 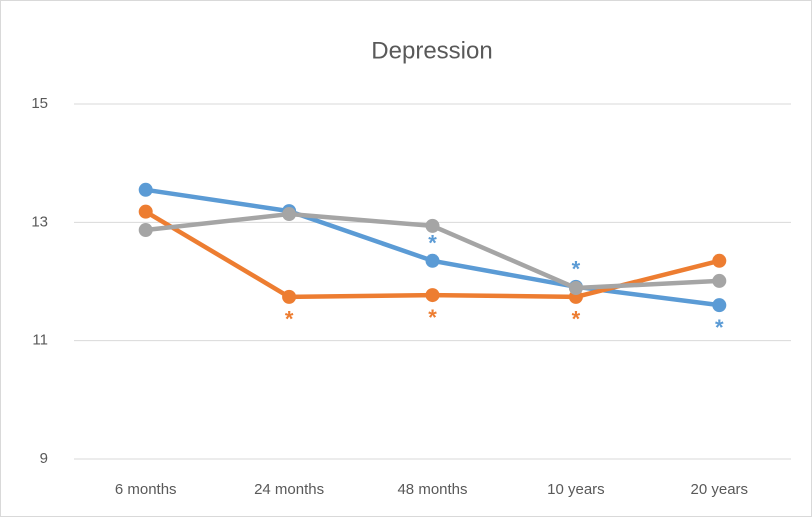 What do you see at coordinates (39, 221) in the screenshot?
I see `y-tick-label: 13` at bounding box center [39, 221].